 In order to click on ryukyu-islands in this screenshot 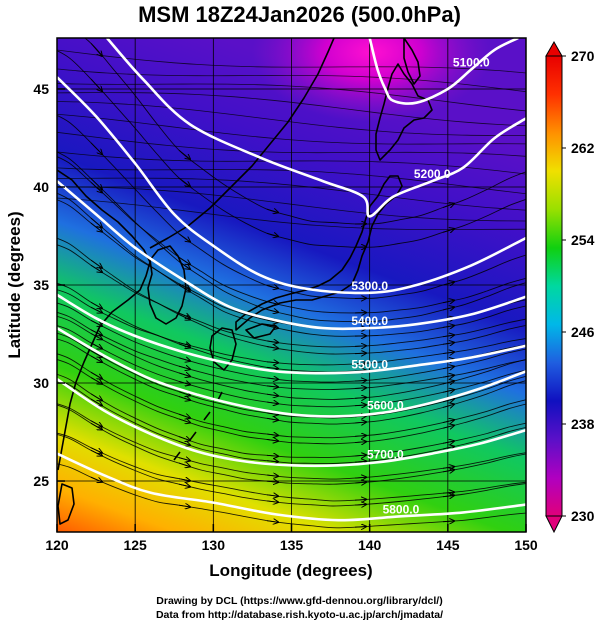, I will do `click(198, 426)`.